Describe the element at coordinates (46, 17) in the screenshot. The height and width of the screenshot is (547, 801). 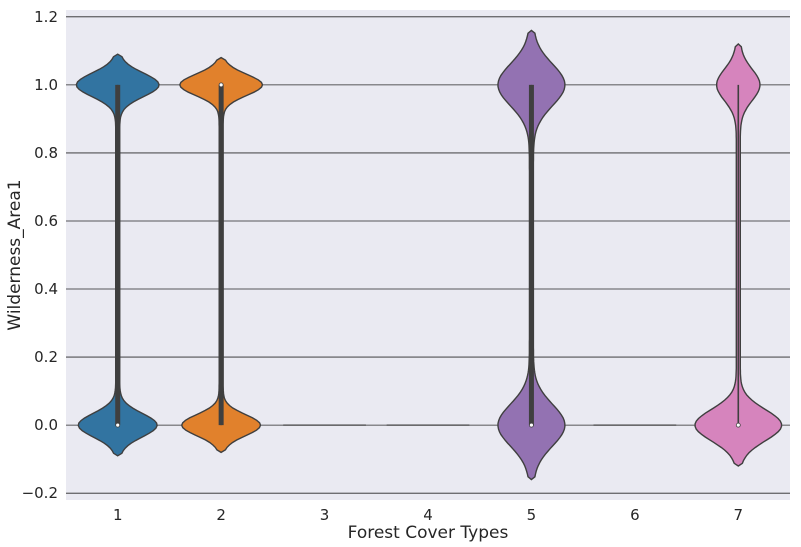
I see `y-tick-label: 1.2` at that location.